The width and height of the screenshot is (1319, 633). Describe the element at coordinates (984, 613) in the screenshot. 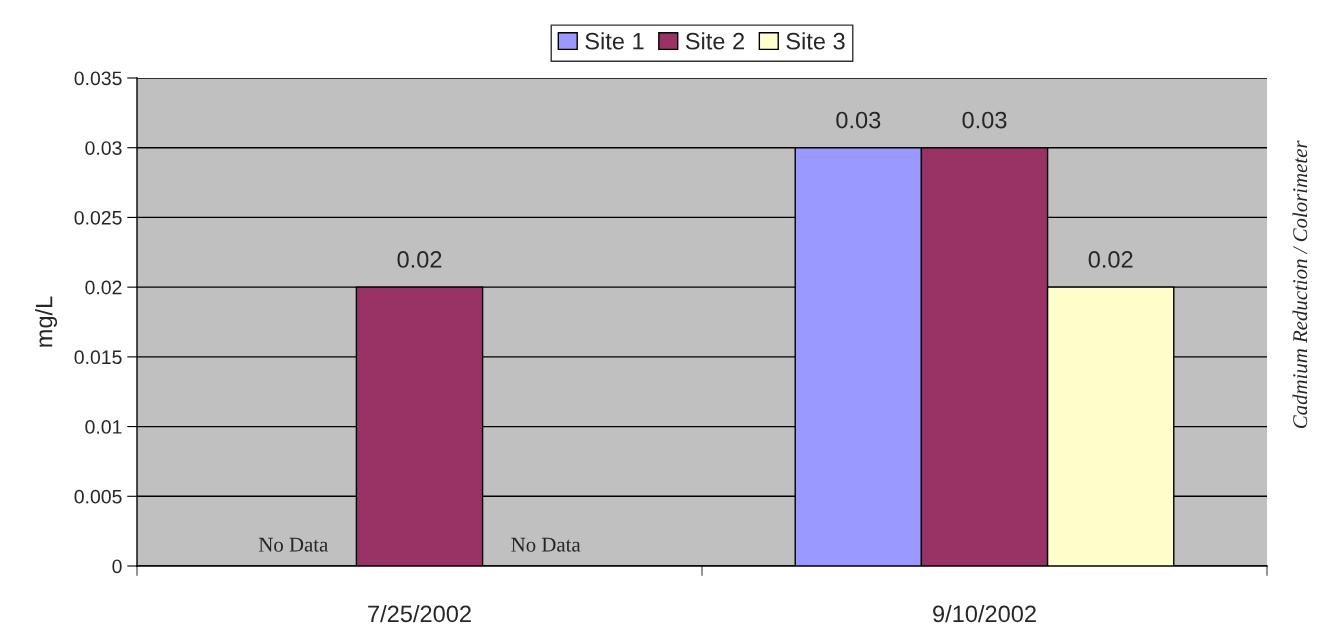

I see `x-tick-label: 9/10/2002` at that location.